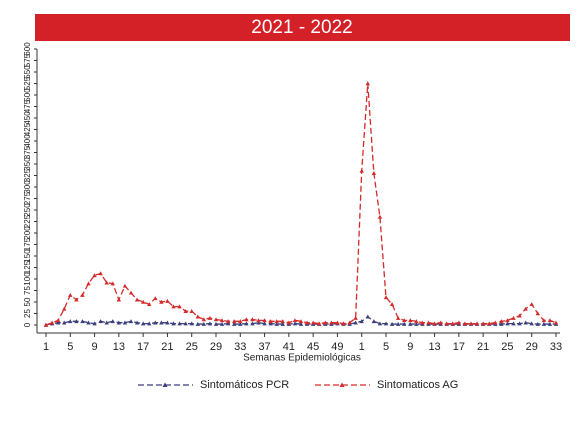 The height and width of the screenshot is (426, 578). Describe the element at coordinates (27, 198) in the screenshot. I see `y-tick-label: 275` at that location.